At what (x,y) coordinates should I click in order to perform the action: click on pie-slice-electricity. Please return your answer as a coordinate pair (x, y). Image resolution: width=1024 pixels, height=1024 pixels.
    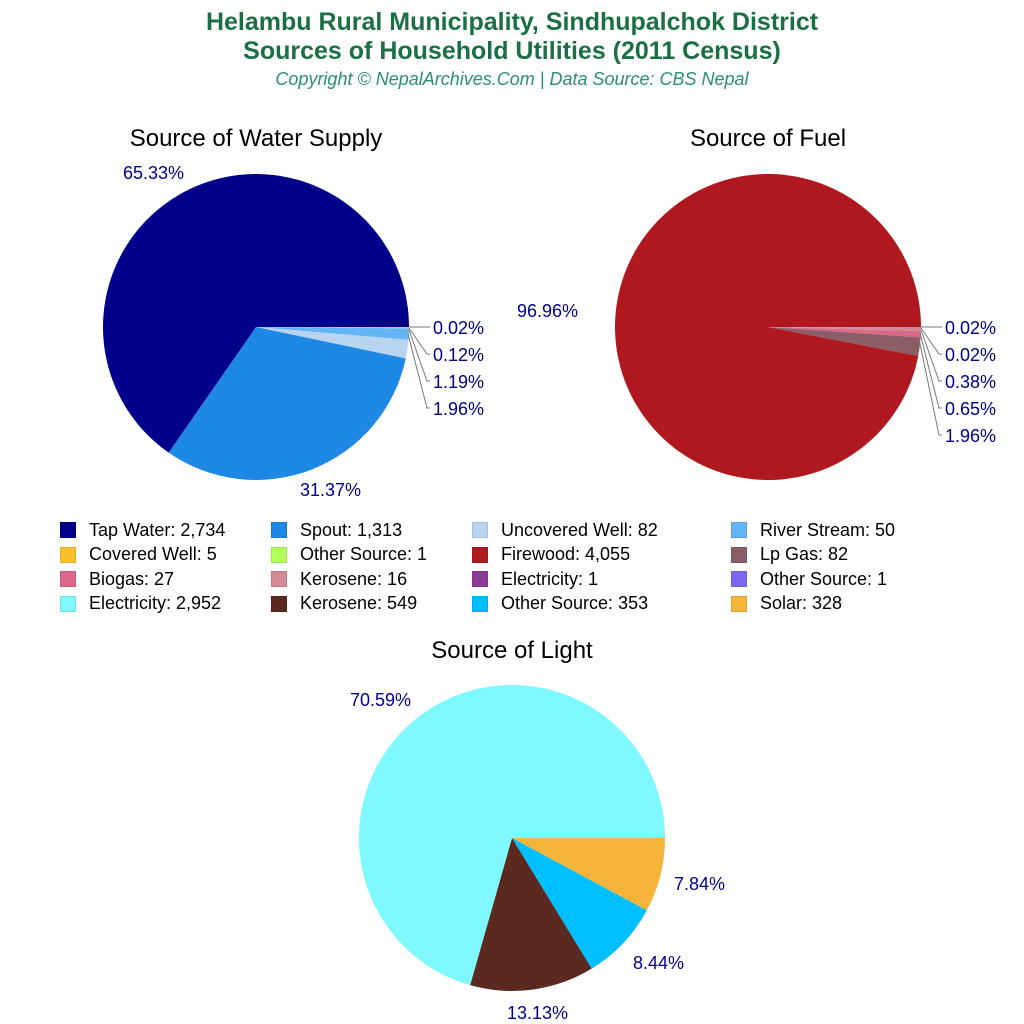
    Looking at the image, I should click on (512, 835).